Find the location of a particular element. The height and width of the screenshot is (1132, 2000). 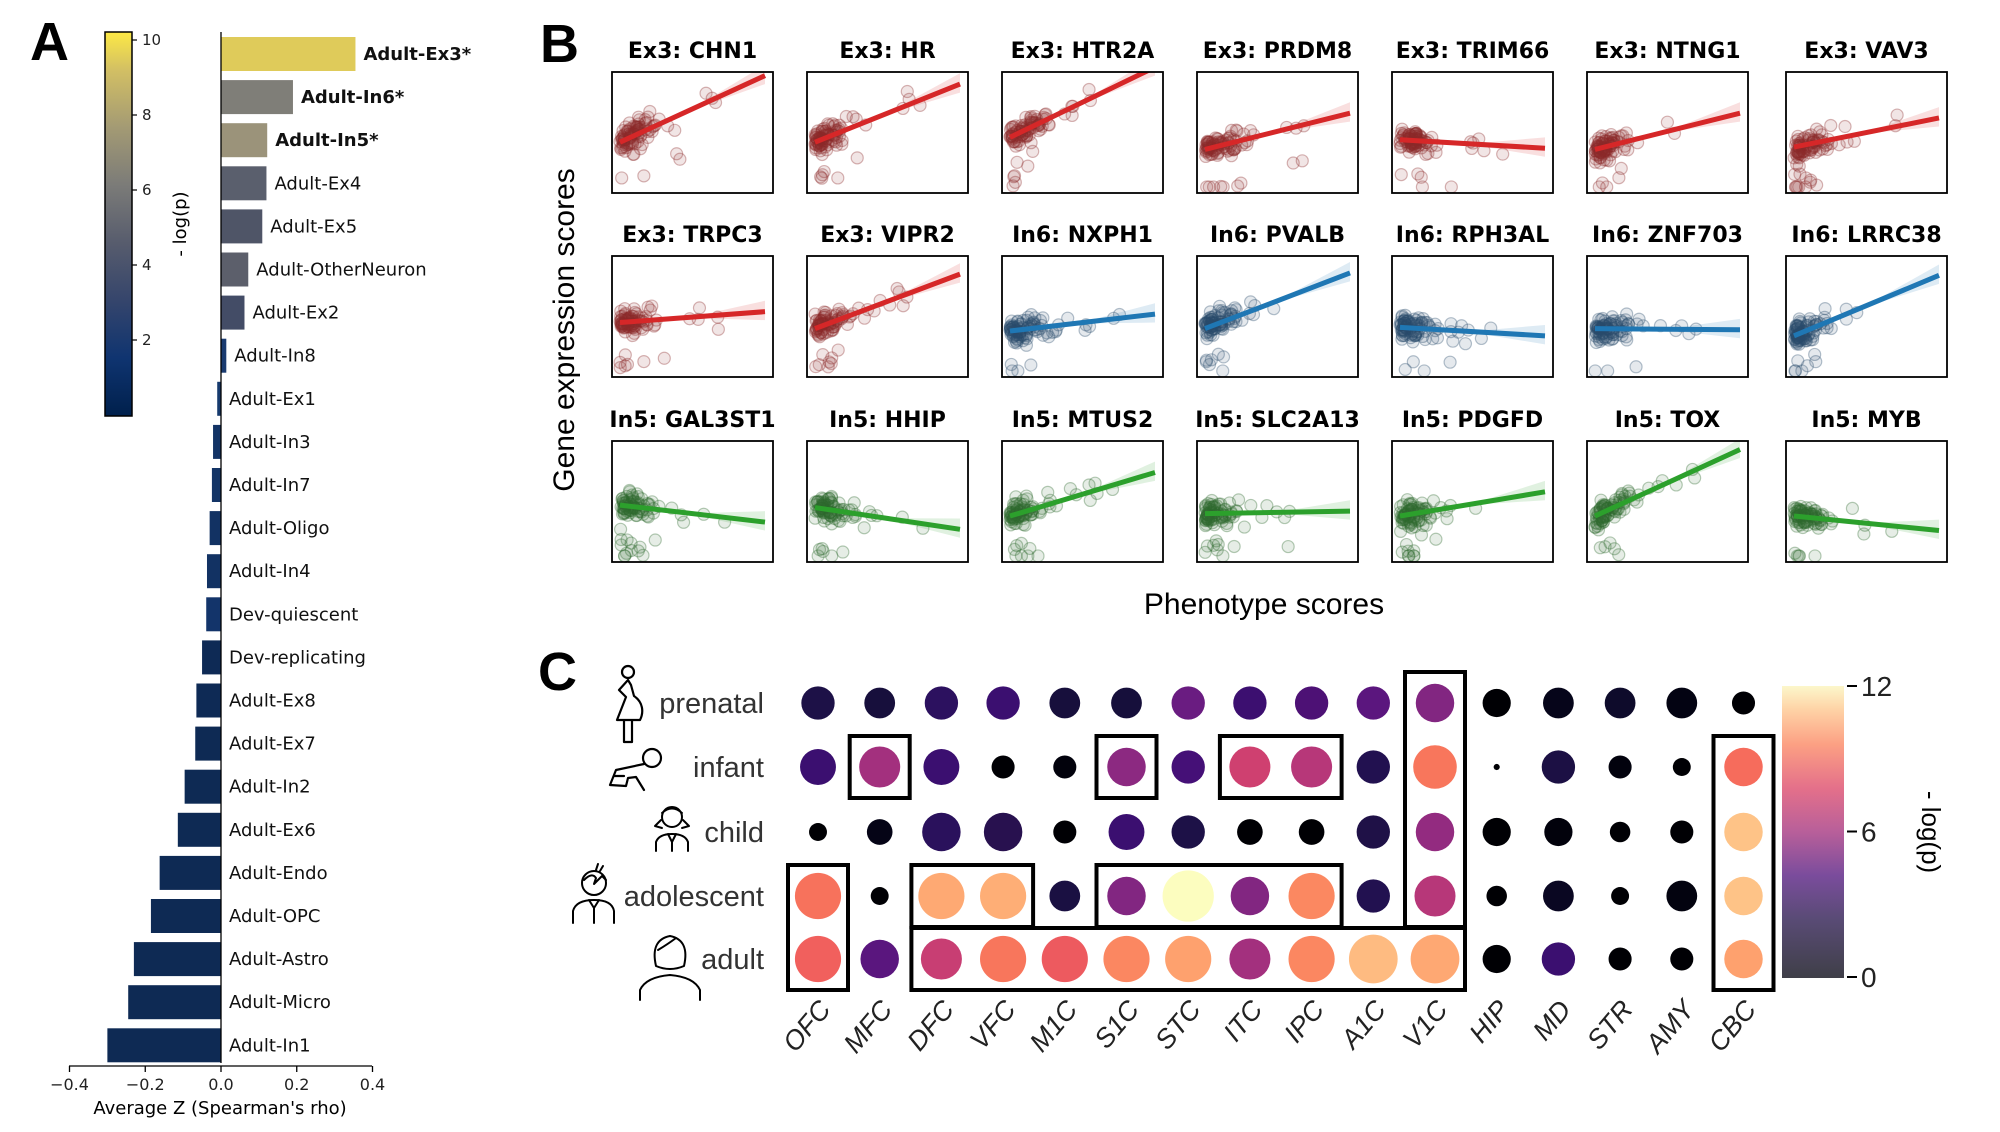

dot-prenatal-stc is located at coordinates (1188, 703).